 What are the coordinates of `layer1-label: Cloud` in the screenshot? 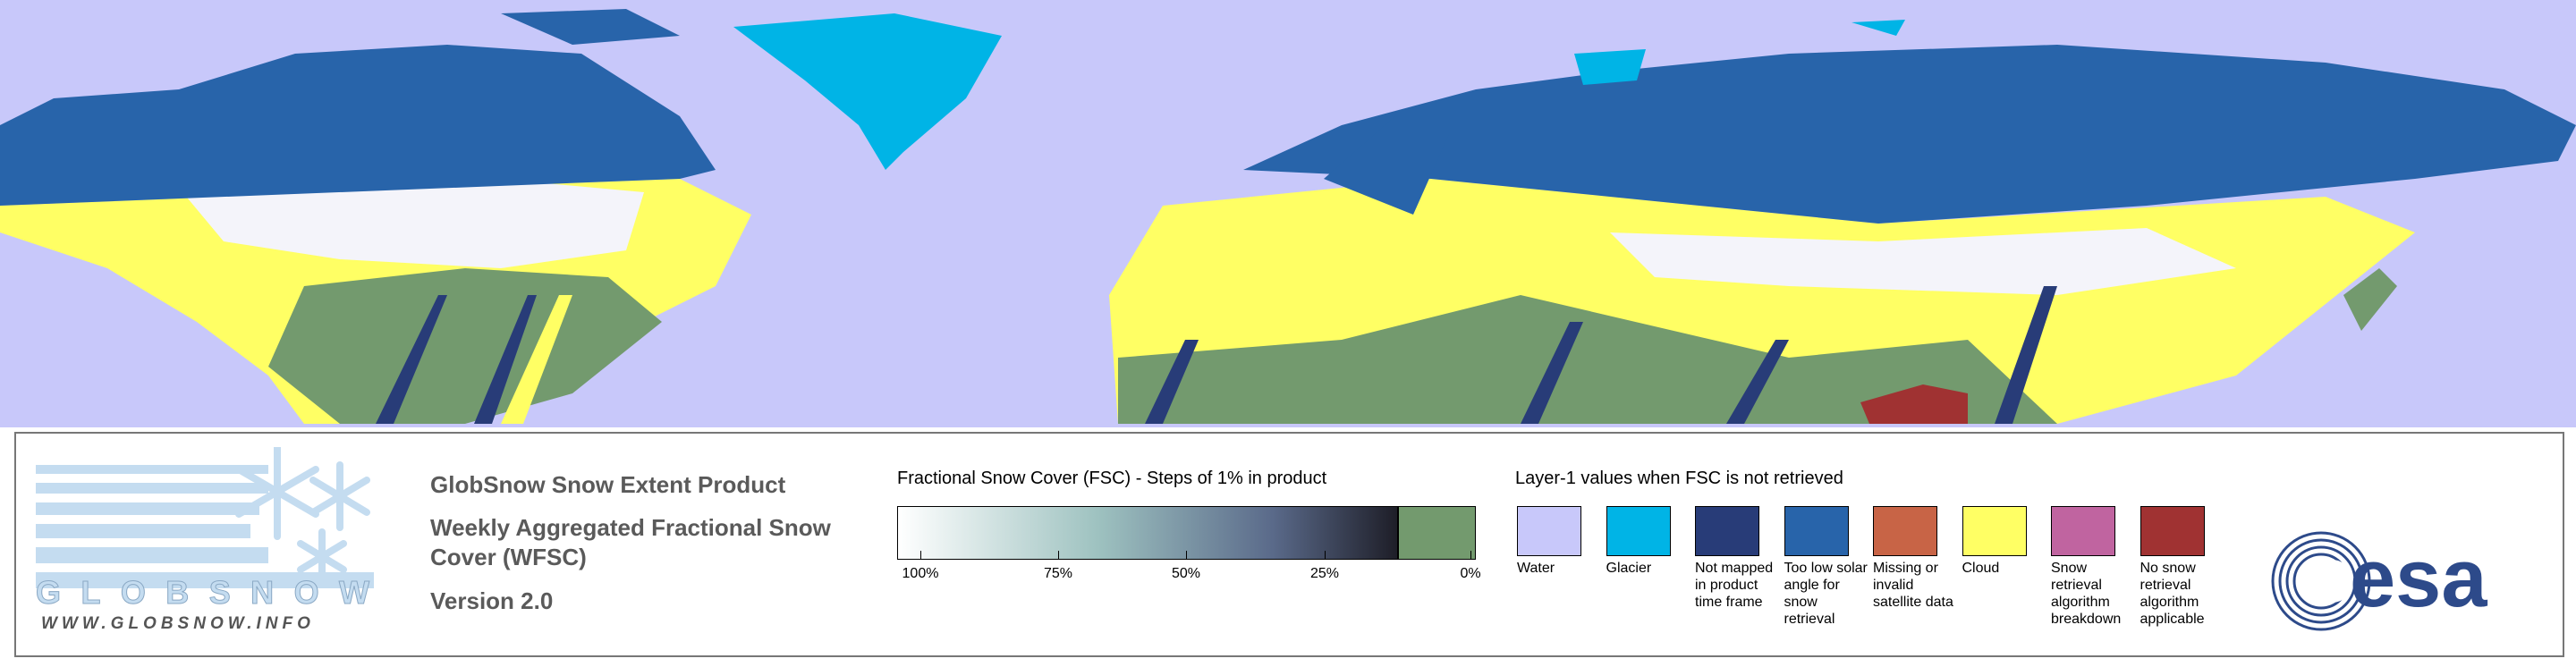 It's located at (1981, 568).